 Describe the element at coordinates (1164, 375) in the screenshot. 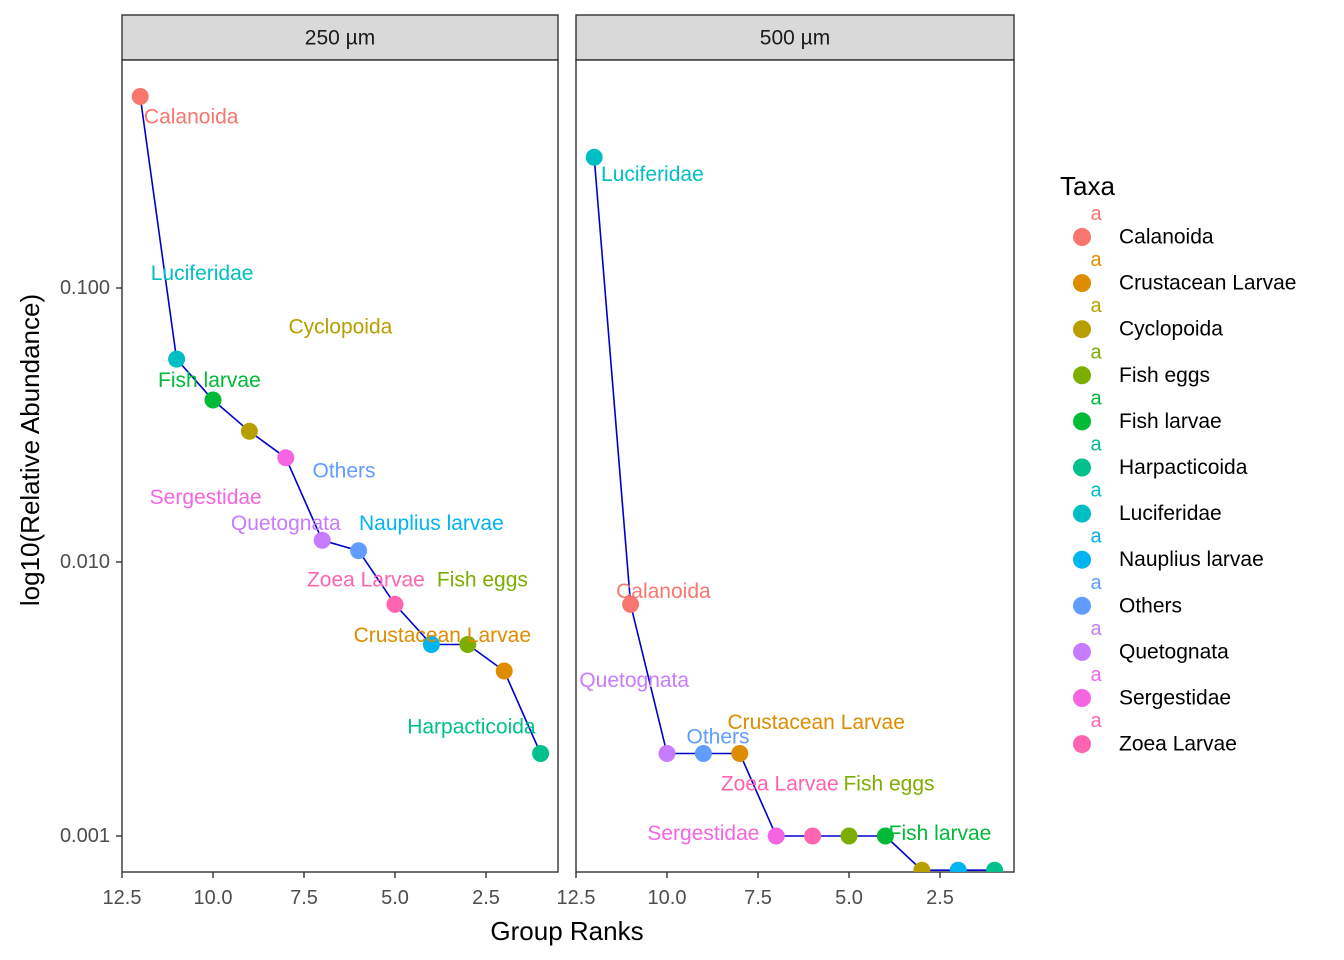

I see `legend-label-fish-eggs: Fish eggs` at that location.